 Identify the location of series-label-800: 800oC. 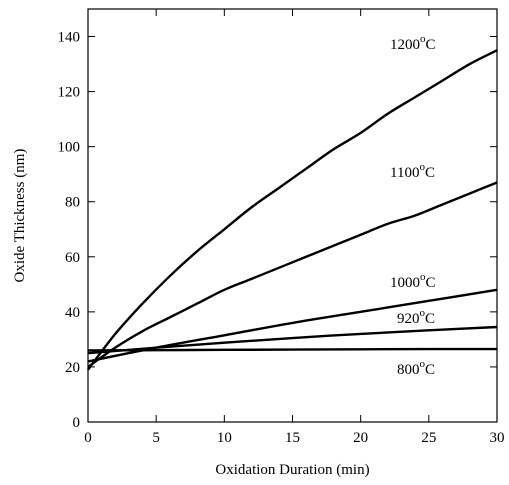
(416, 368).